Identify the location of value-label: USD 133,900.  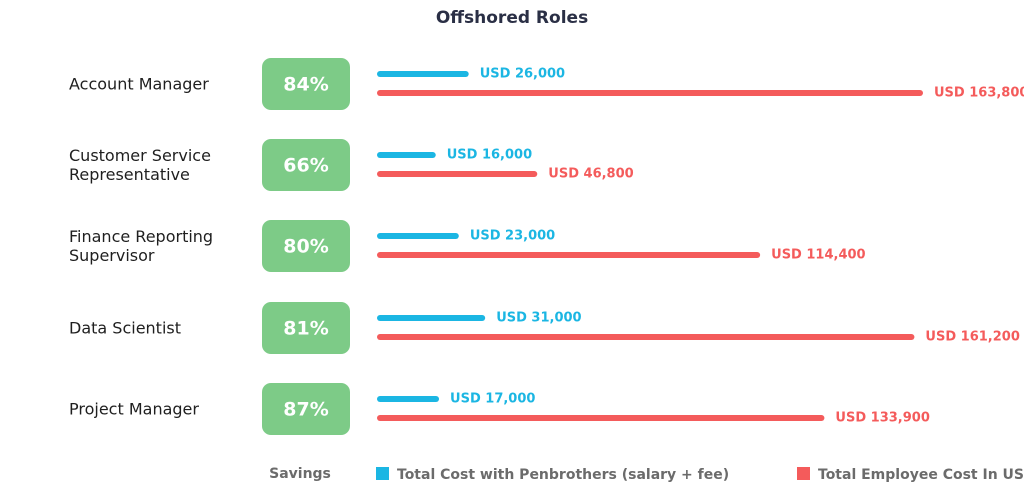
(882, 418).